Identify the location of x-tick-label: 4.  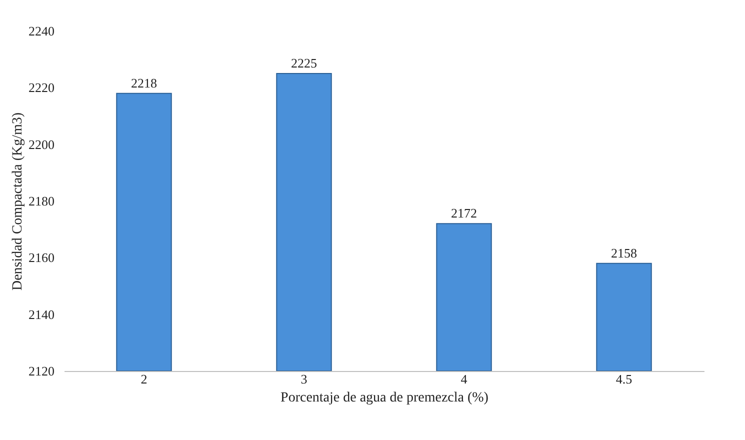
(464, 379).